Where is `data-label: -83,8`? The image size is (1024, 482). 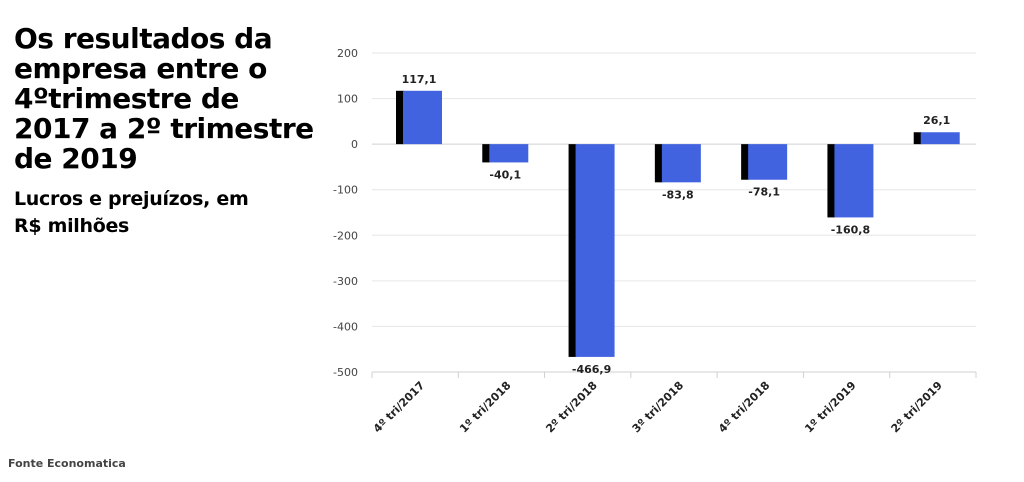
data-label: -83,8 is located at coordinates (678, 194).